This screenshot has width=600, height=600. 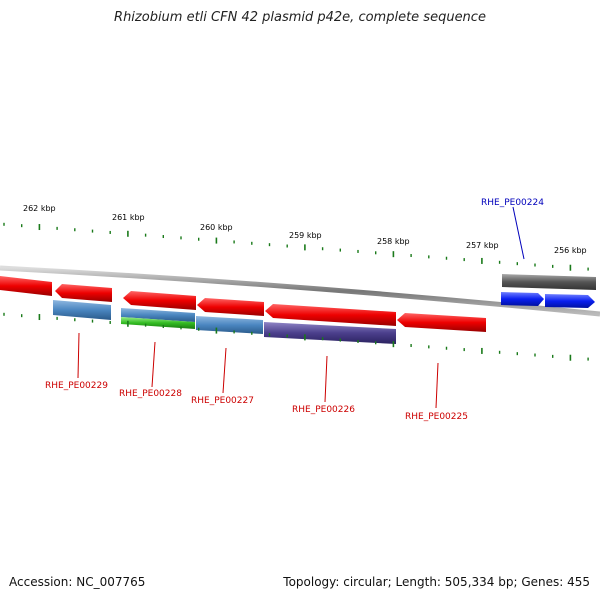 I want to click on accession-text: Accession: NC_007765, so click(x=77, y=582).